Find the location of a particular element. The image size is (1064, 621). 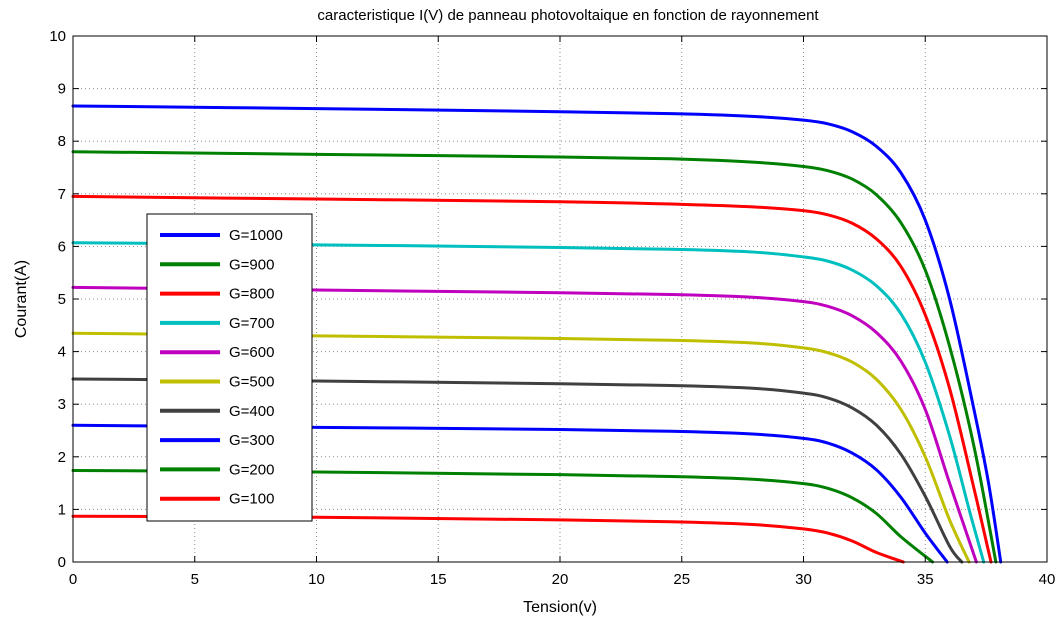

y-tick-label: 0 is located at coordinates (62, 562).